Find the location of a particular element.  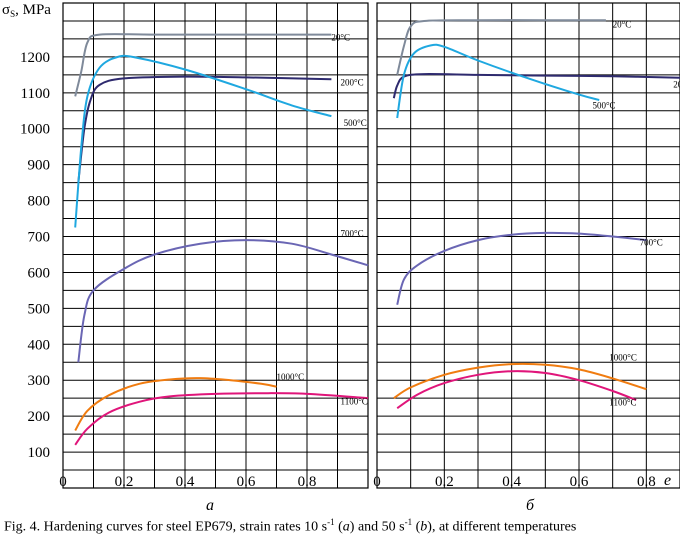

y-tick-label: 600 is located at coordinates (39, 273).